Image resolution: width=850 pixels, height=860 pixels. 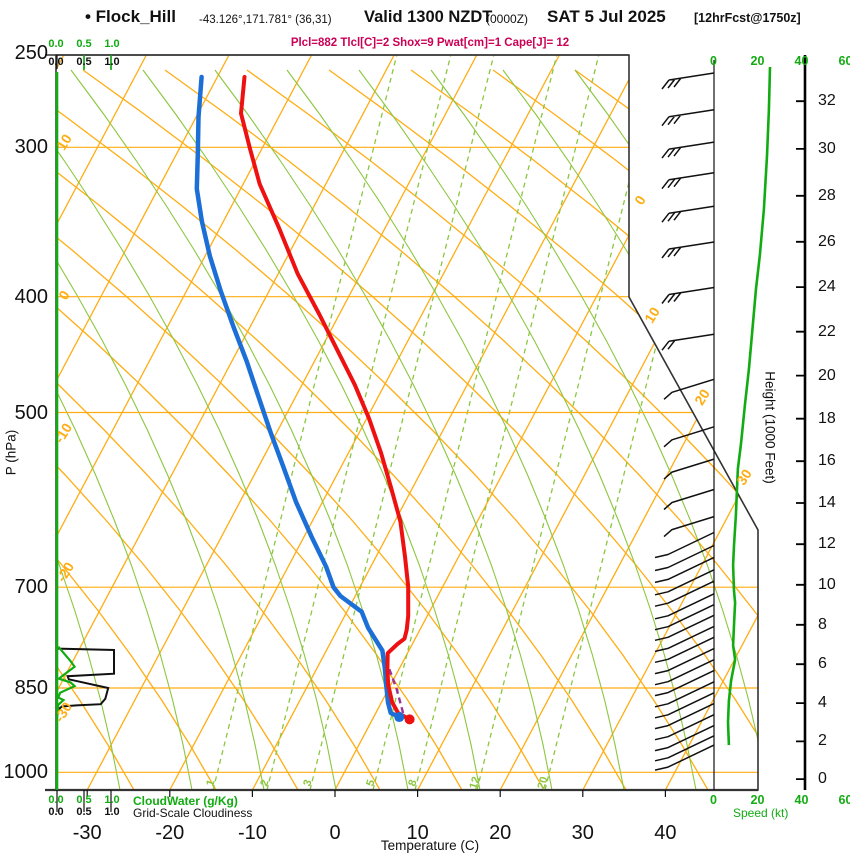 I want to click on height-tick-label: 14, so click(x=827, y=503).